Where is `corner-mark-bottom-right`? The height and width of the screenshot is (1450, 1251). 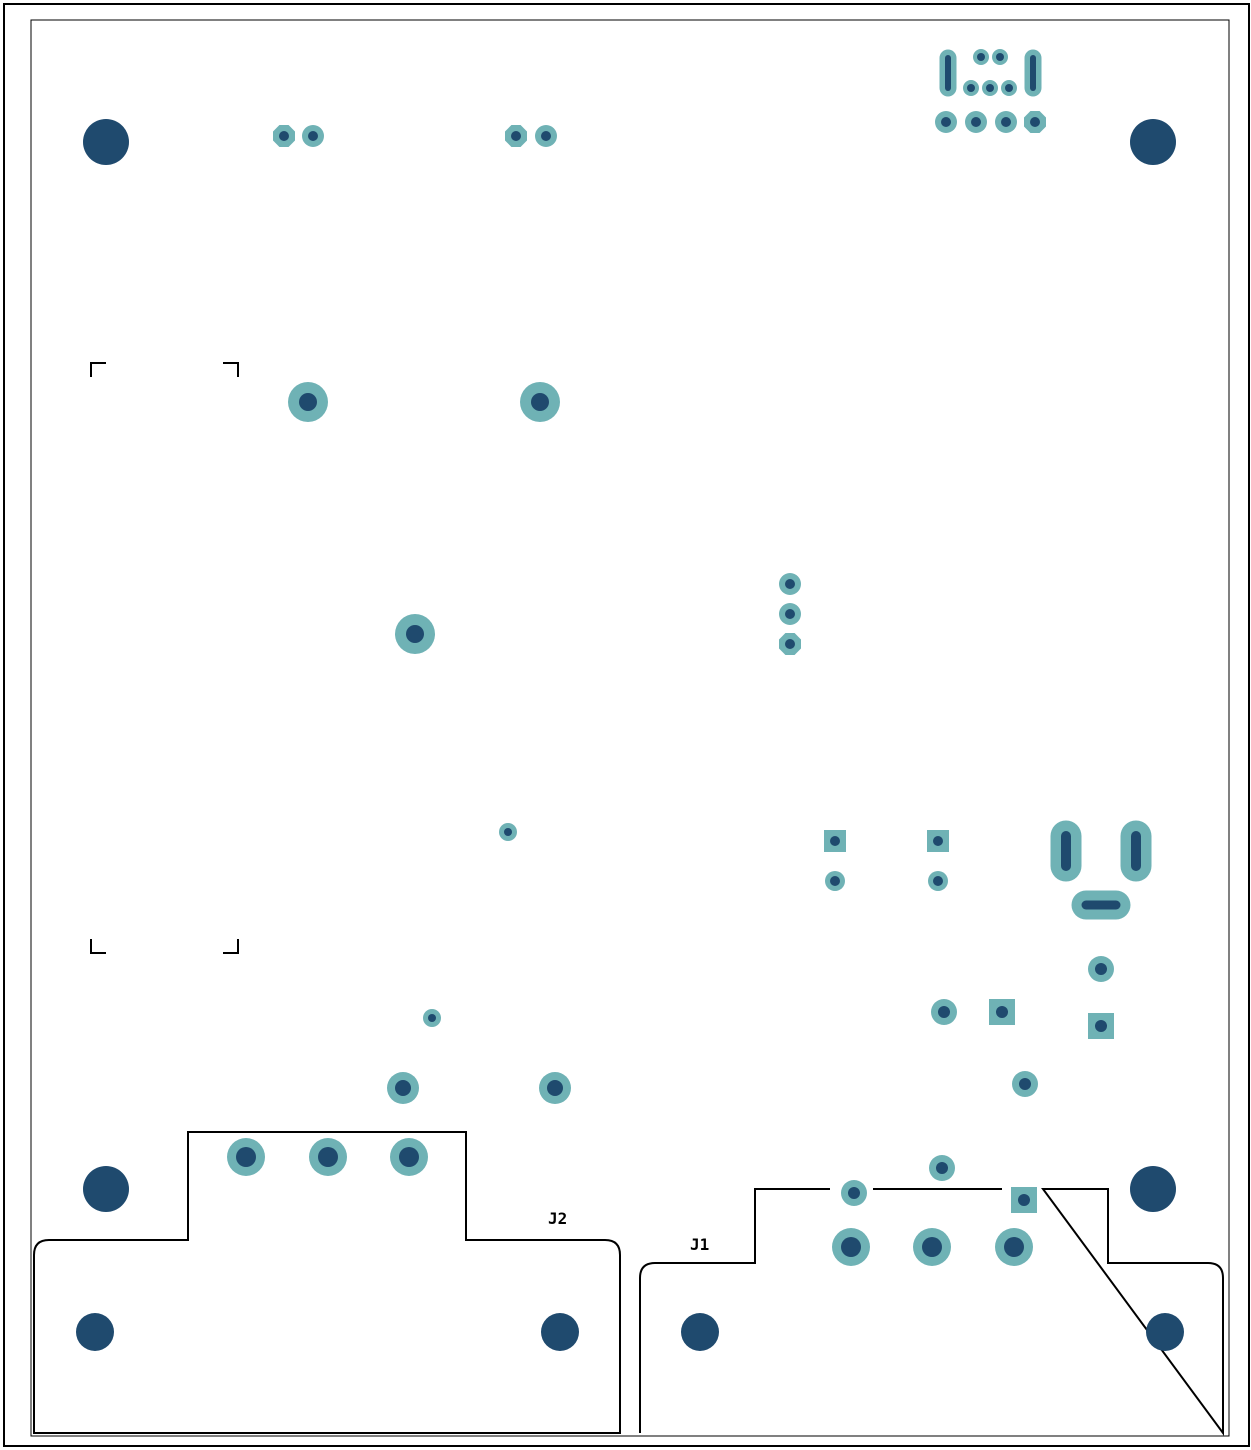
corner-mark-bottom-right is located at coordinates (231, 946).